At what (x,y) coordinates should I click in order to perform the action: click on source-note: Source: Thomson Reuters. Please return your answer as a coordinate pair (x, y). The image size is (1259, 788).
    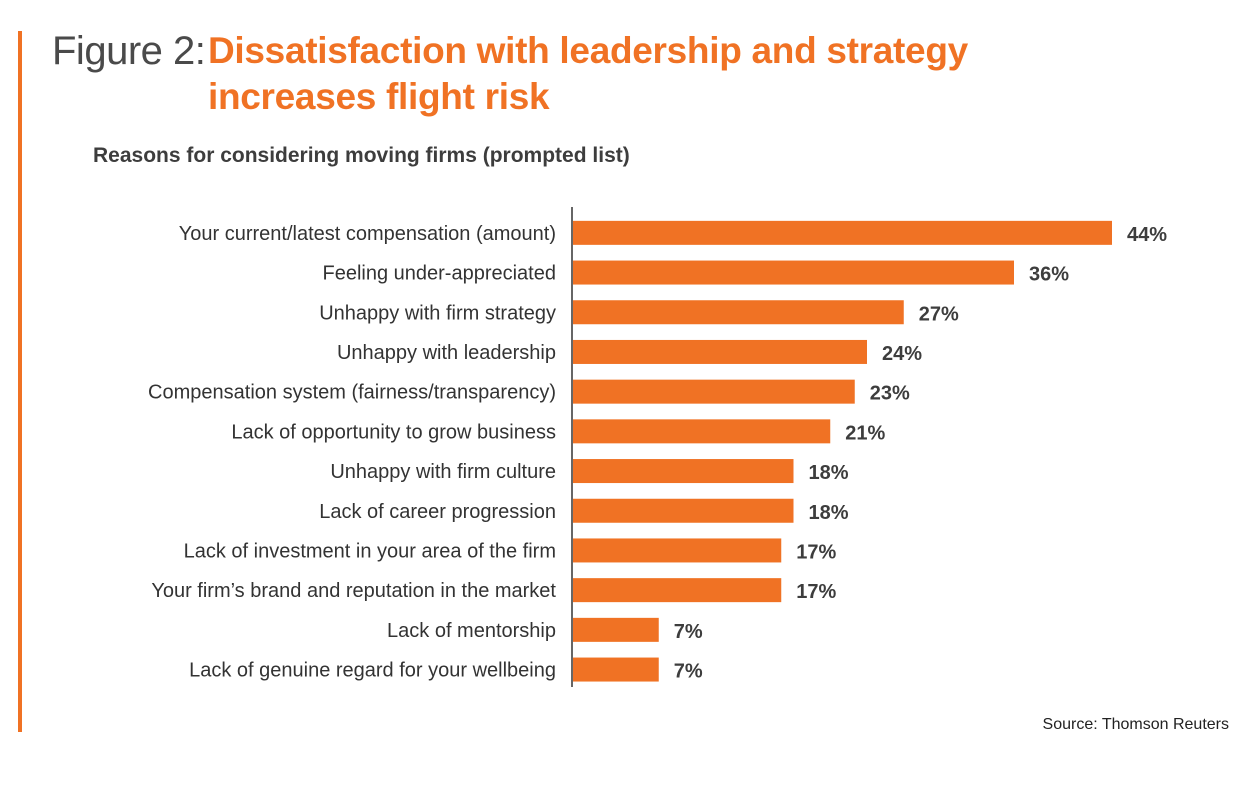
    Looking at the image, I should click on (1135, 724).